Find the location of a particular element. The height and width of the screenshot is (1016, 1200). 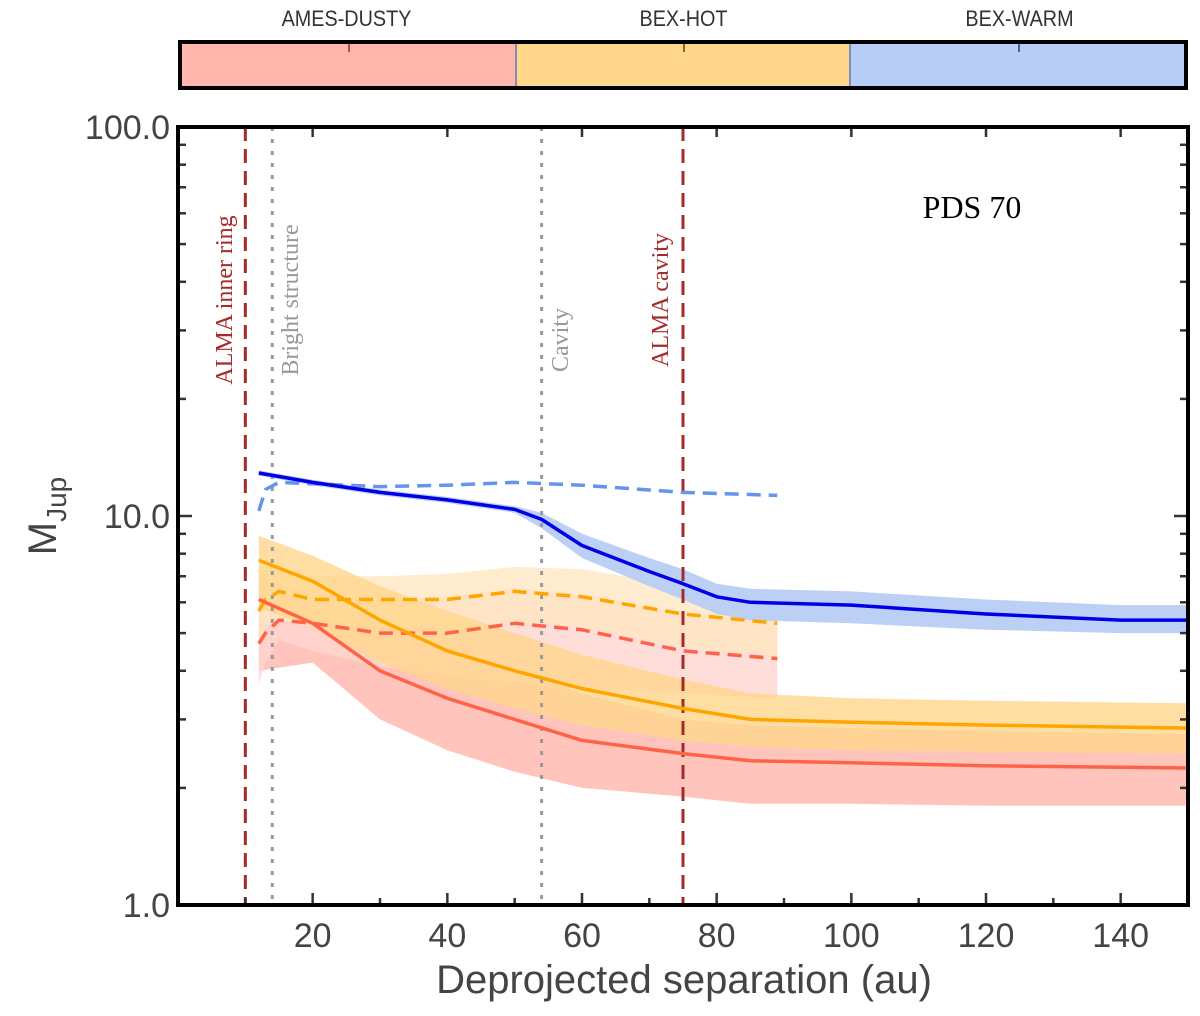

y-axis-label-main: M is located at coordinates (43, 538).